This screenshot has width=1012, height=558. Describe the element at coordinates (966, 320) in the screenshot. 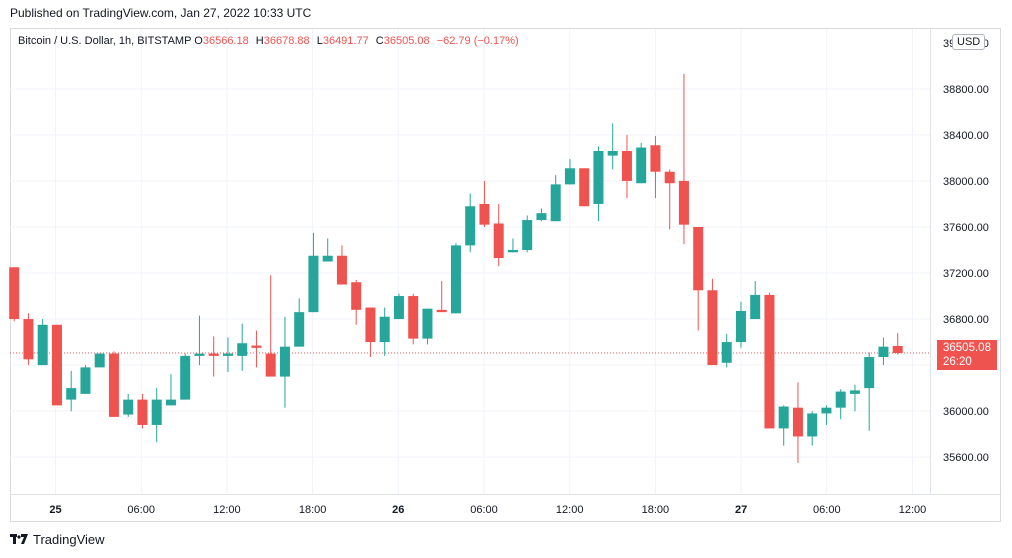

I see `y-tick-label: 36800.00` at that location.